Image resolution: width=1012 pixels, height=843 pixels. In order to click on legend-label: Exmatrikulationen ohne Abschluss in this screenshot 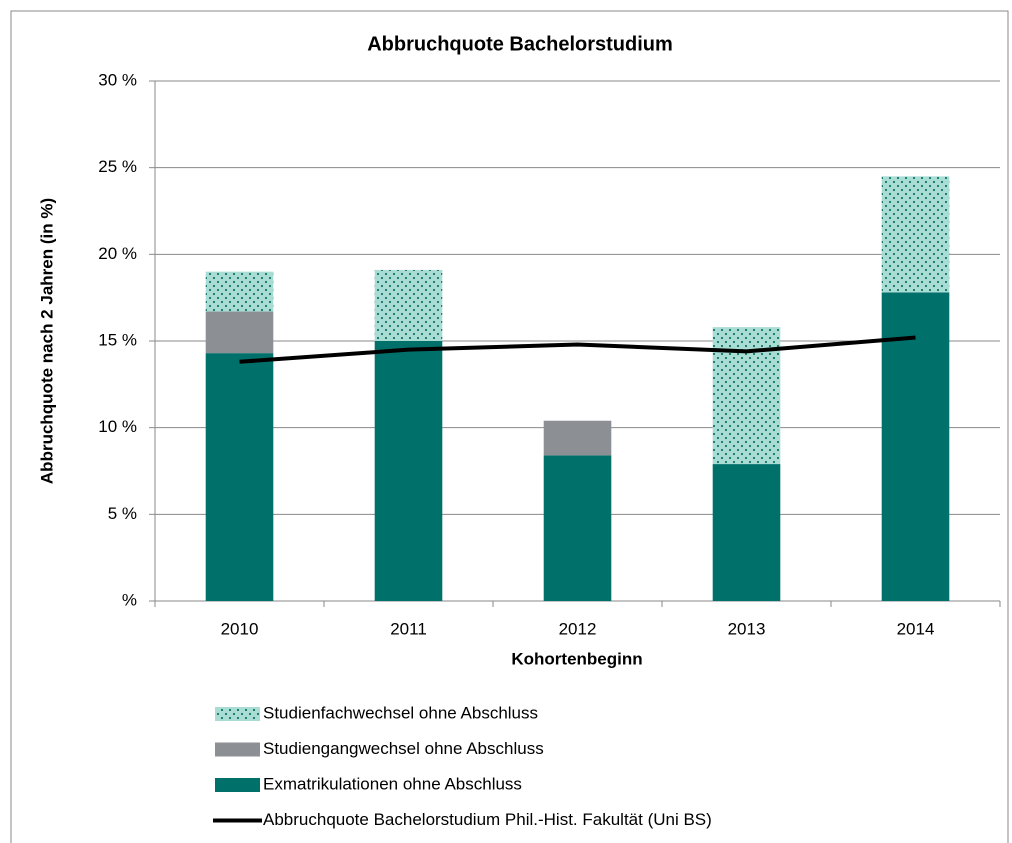, I will do `click(392, 783)`.